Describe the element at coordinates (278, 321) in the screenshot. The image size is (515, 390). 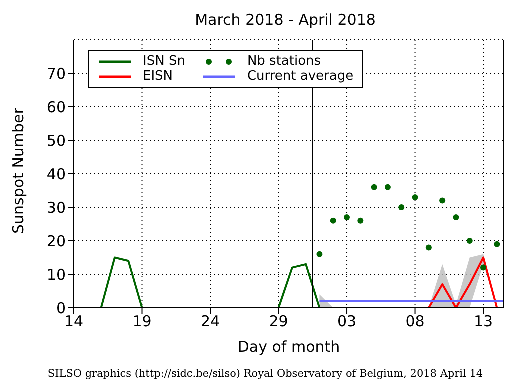
I see `x-tick-label: 29` at that location.